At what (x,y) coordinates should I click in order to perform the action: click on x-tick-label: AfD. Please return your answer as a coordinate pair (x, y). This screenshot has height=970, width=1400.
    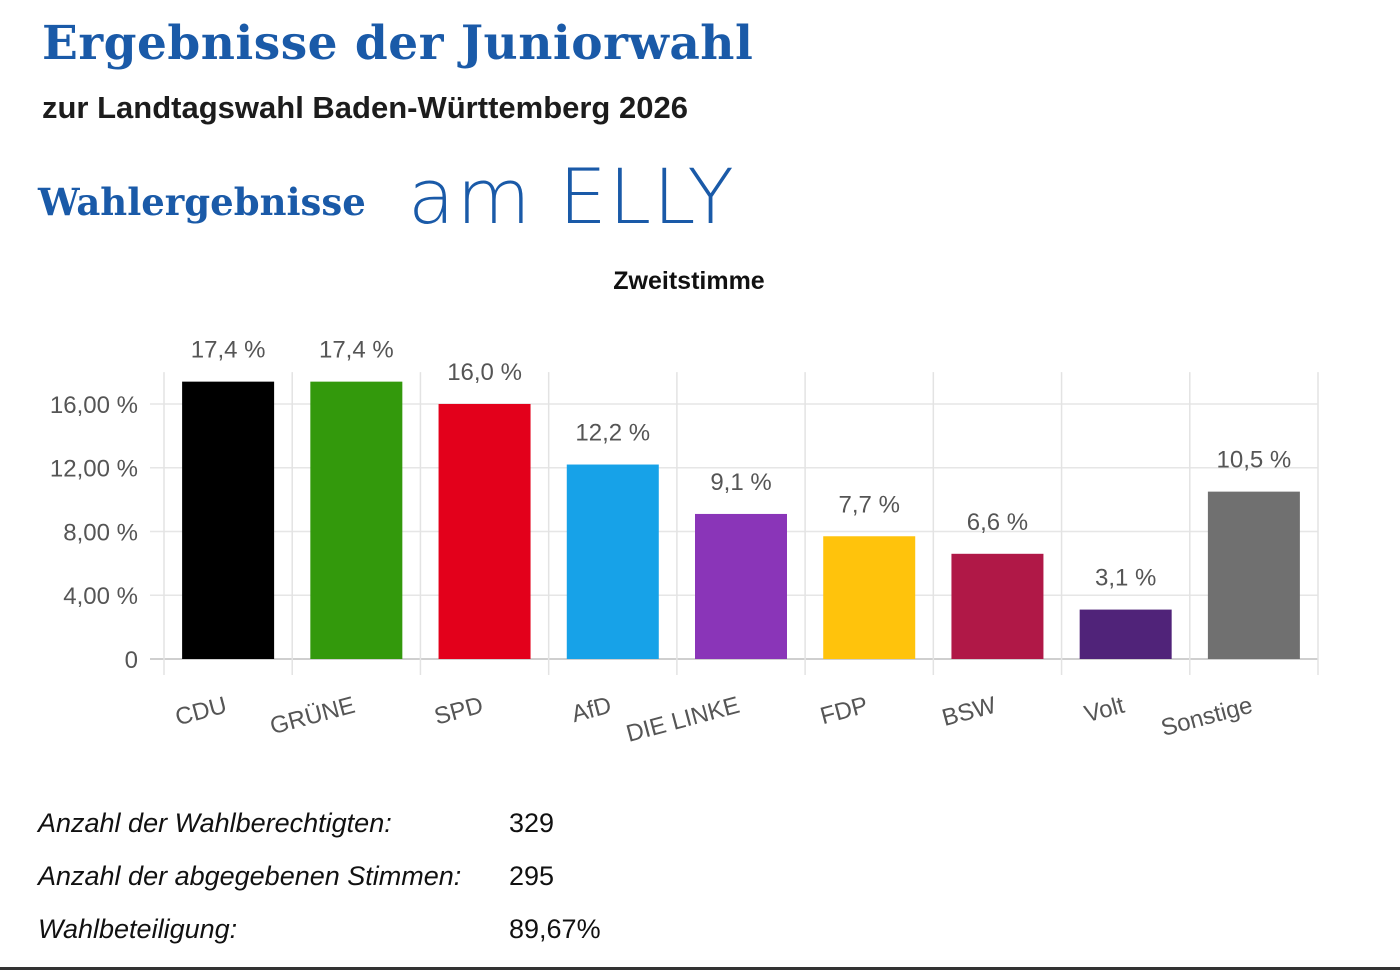
    Looking at the image, I should click on (592, 710).